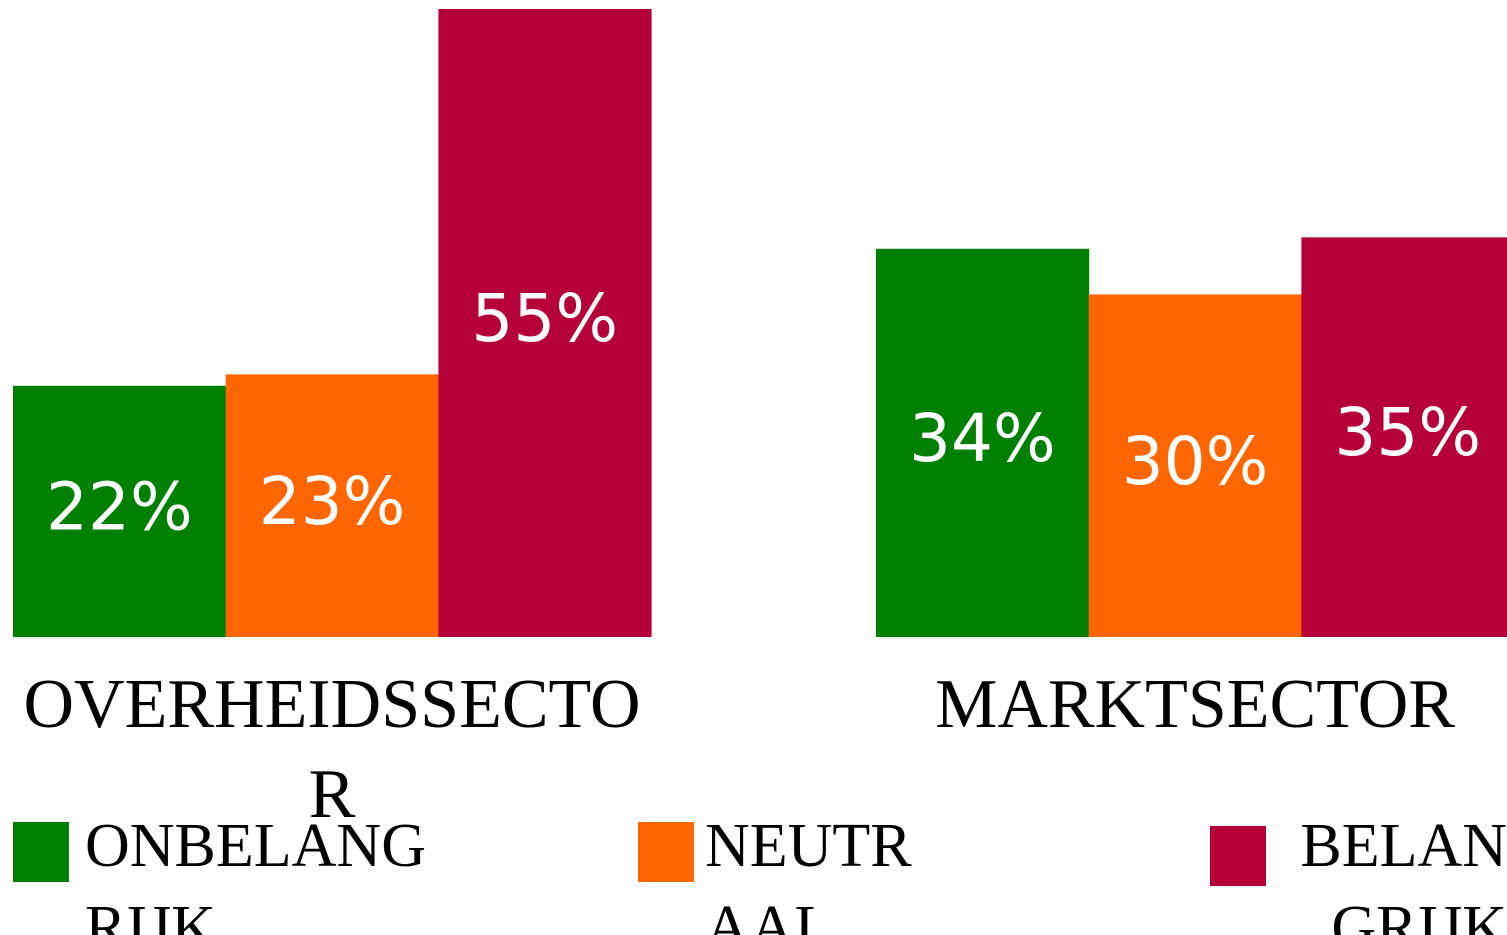 The width and height of the screenshot is (1507, 935). What do you see at coordinates (332, 749) in the screenshot?
I see `x-tick-label: OVERHEIDSSECTOR` at bounding box center [332, 749].